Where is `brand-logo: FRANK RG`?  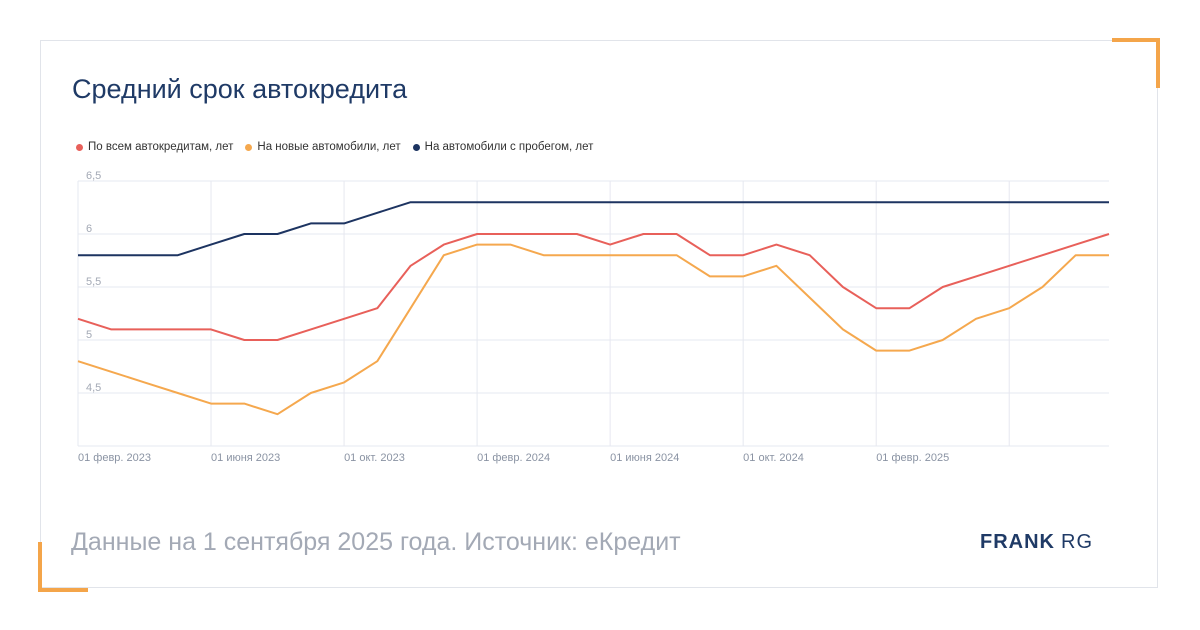 brand-logo: FRANK RG is located at coordinates (1036, 542).